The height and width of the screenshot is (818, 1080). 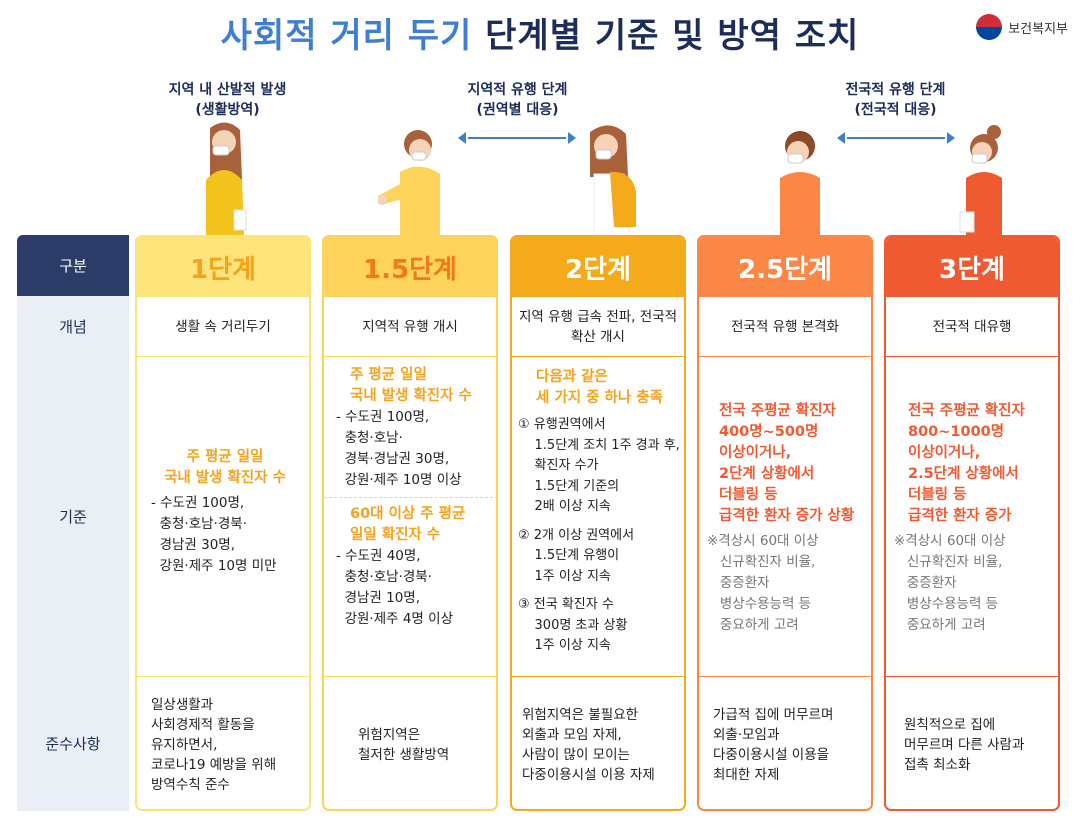 What do you see at coordinates (223, 327) in the screenshot?
I see `stage-concept: 생활 속 거리두기` at bounding box center [223, 327].